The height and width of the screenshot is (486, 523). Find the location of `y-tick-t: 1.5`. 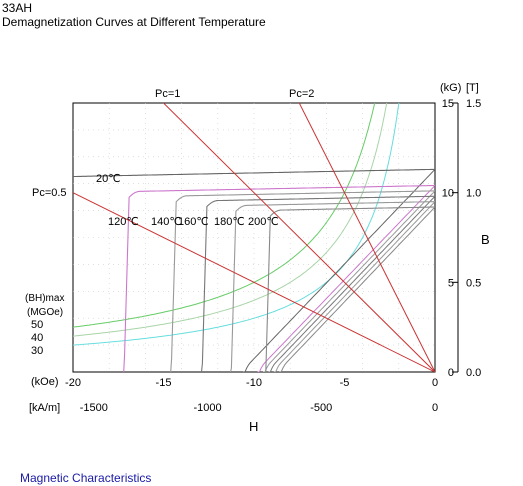

y-tick-t: 1.5 is located at coordinates (473, 104).